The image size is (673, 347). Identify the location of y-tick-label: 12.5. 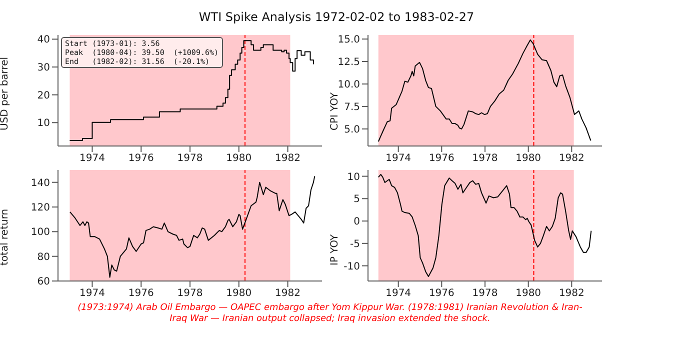
(349, 62).